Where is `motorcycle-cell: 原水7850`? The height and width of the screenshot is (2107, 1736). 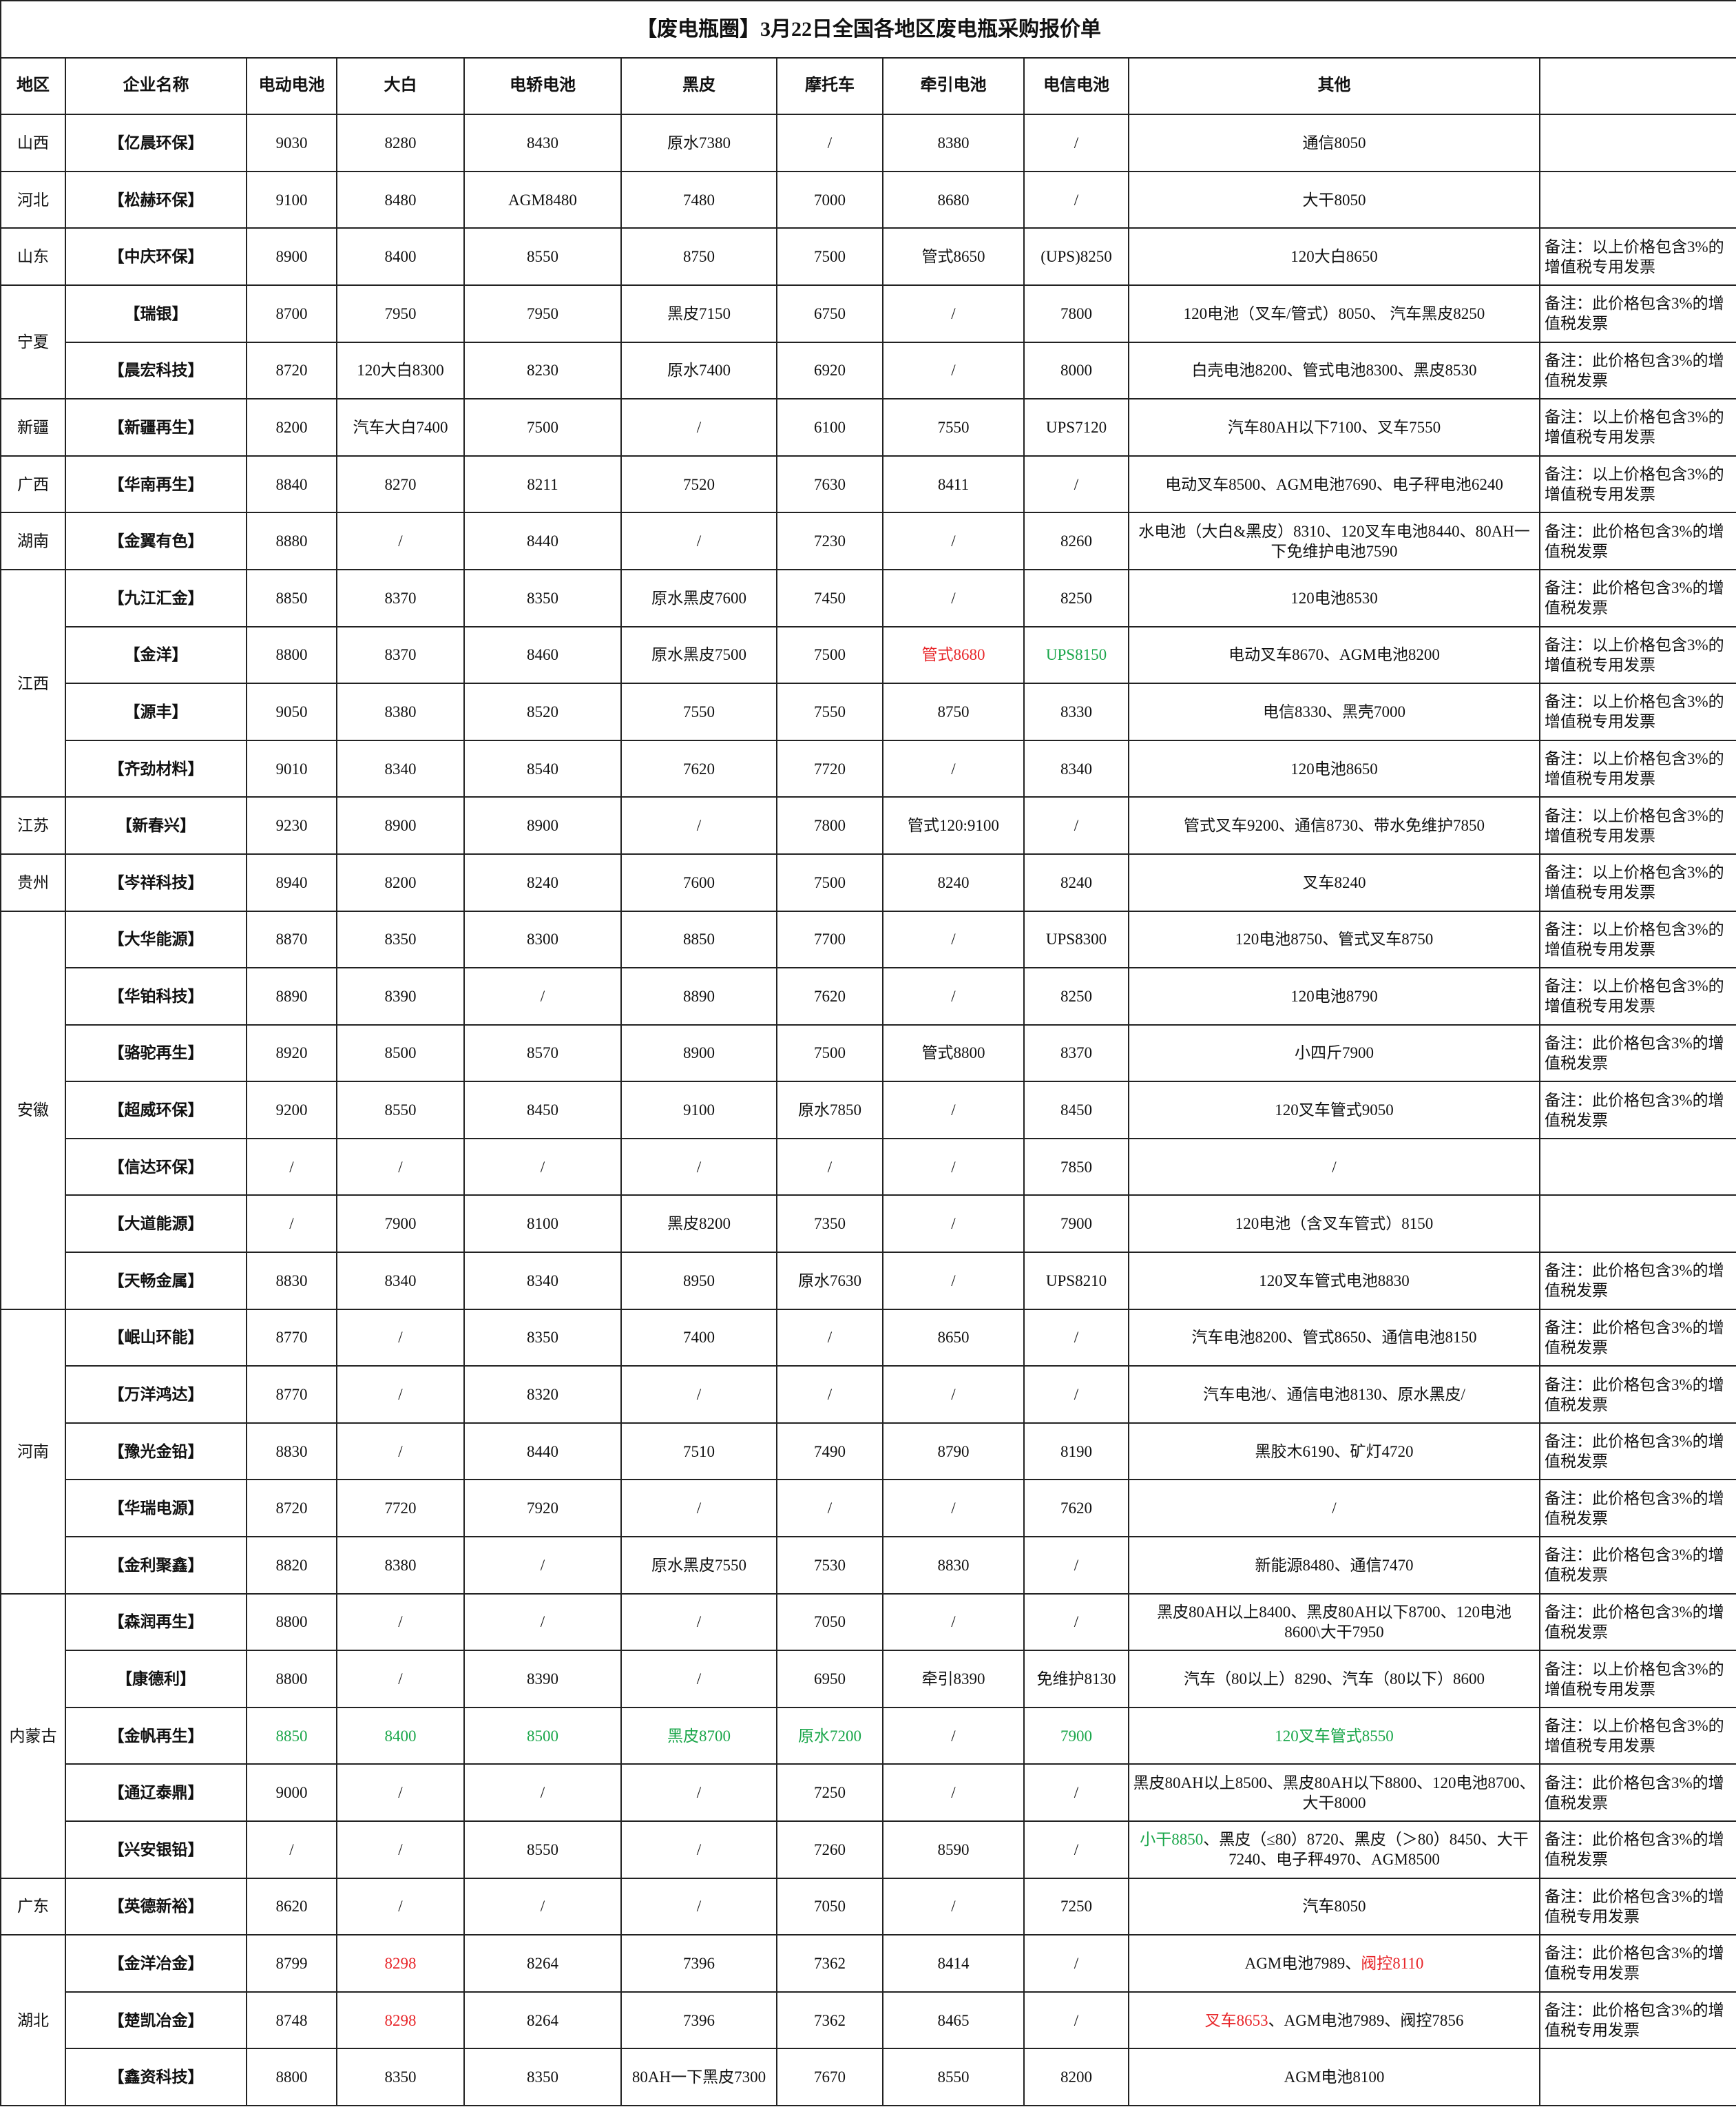 motorcycle-cell: 原水7850 is located at coordinates (829, 1110).